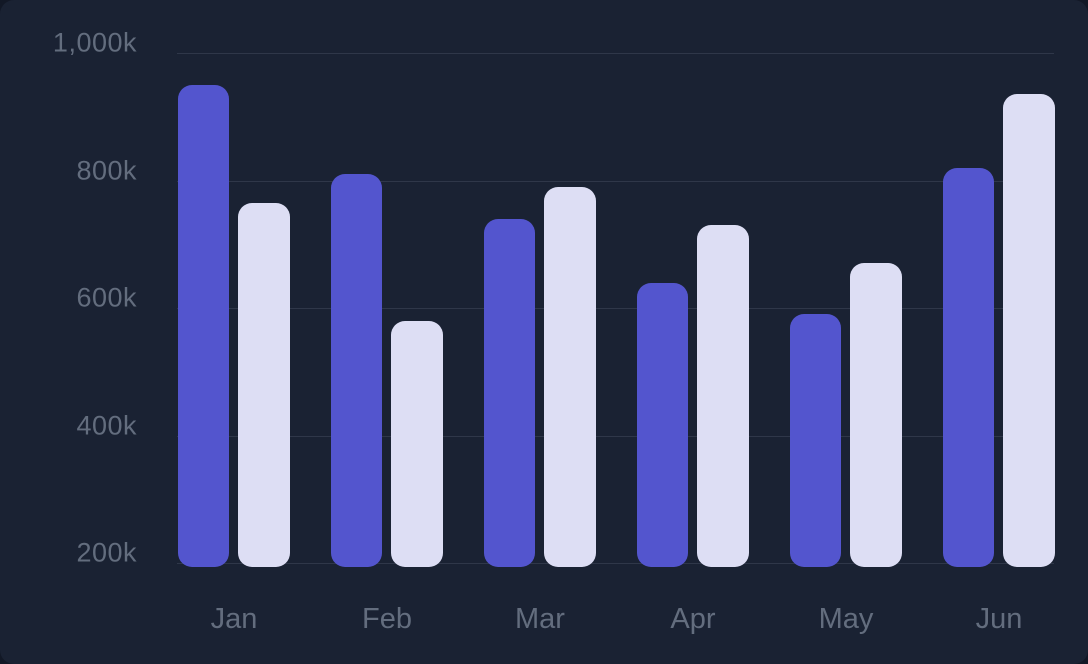 Image resolution: width=1088 pixels, height=664 pixels. I want to click on bar-mar-secondary, so click(570, 376).